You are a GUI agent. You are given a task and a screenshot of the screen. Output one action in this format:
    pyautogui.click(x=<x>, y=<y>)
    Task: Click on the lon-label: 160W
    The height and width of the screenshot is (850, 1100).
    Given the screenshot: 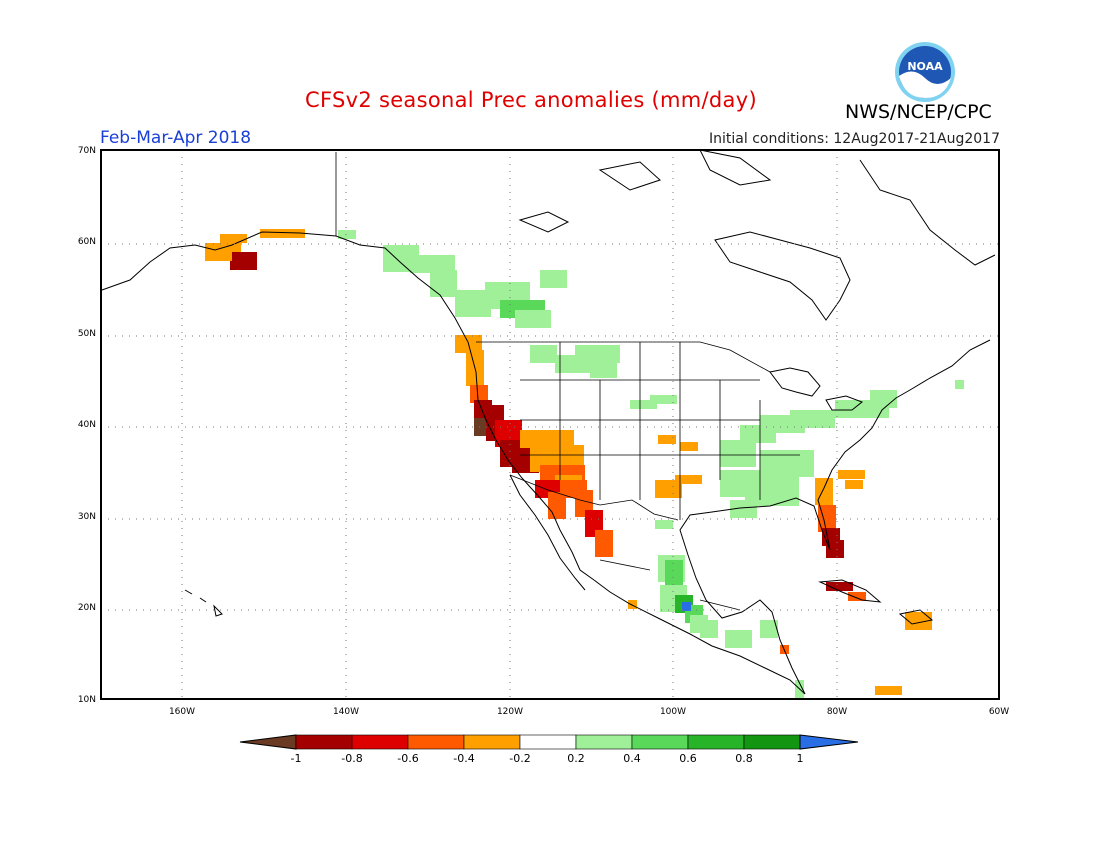 What is the action you would take?
    pyautogui.click(x=182, y=712)
    